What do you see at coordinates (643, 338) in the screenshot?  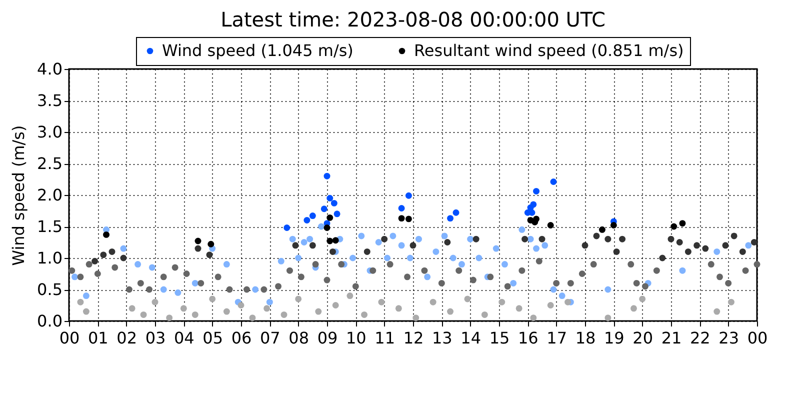 I see `x-tick-label: 20` at bounding box center [643, 338].